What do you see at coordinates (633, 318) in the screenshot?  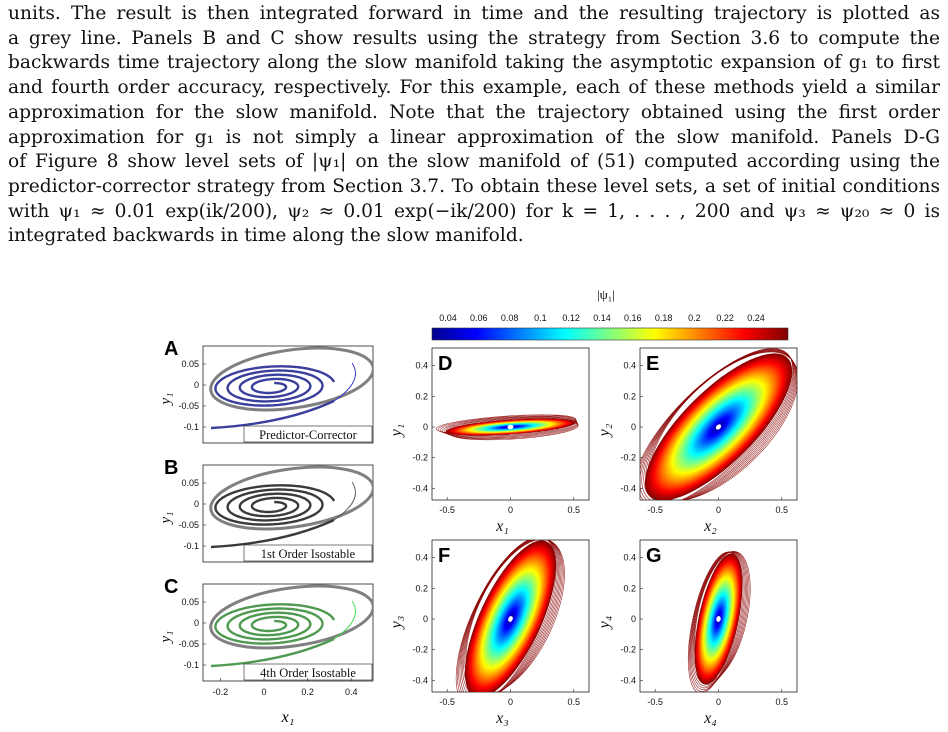 I see `colorbar-tick-label: 0.16` at bounding box center [633, 318].